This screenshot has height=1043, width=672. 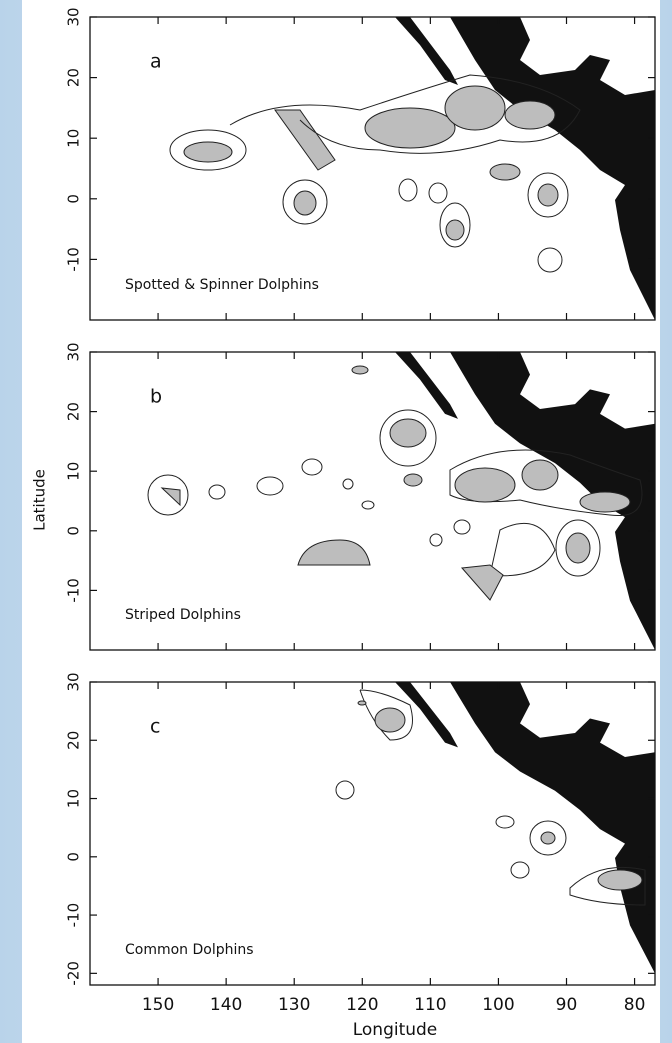 I want to click on panel-letter: c, so click(x=155, y=727).